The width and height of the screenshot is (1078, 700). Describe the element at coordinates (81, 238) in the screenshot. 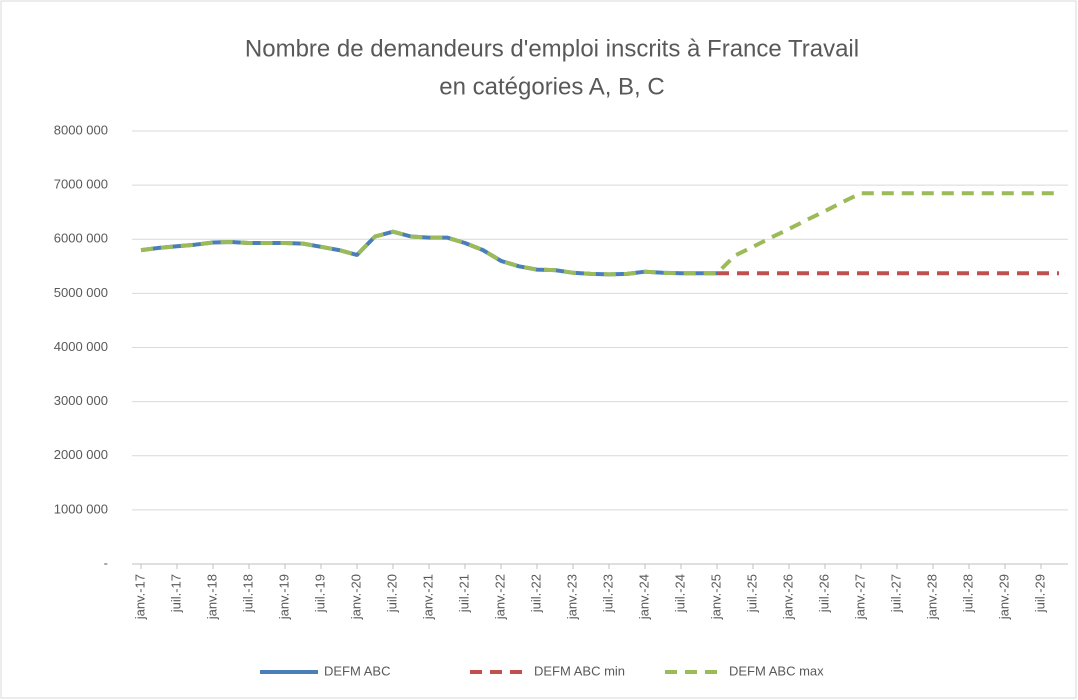

I see `y-tick-label: 6000 000` at that location.